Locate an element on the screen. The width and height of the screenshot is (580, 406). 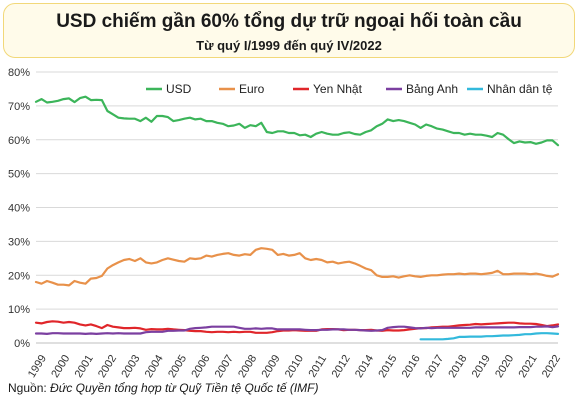
x-tick-label: 2019 is located at coordinates (481, 366).